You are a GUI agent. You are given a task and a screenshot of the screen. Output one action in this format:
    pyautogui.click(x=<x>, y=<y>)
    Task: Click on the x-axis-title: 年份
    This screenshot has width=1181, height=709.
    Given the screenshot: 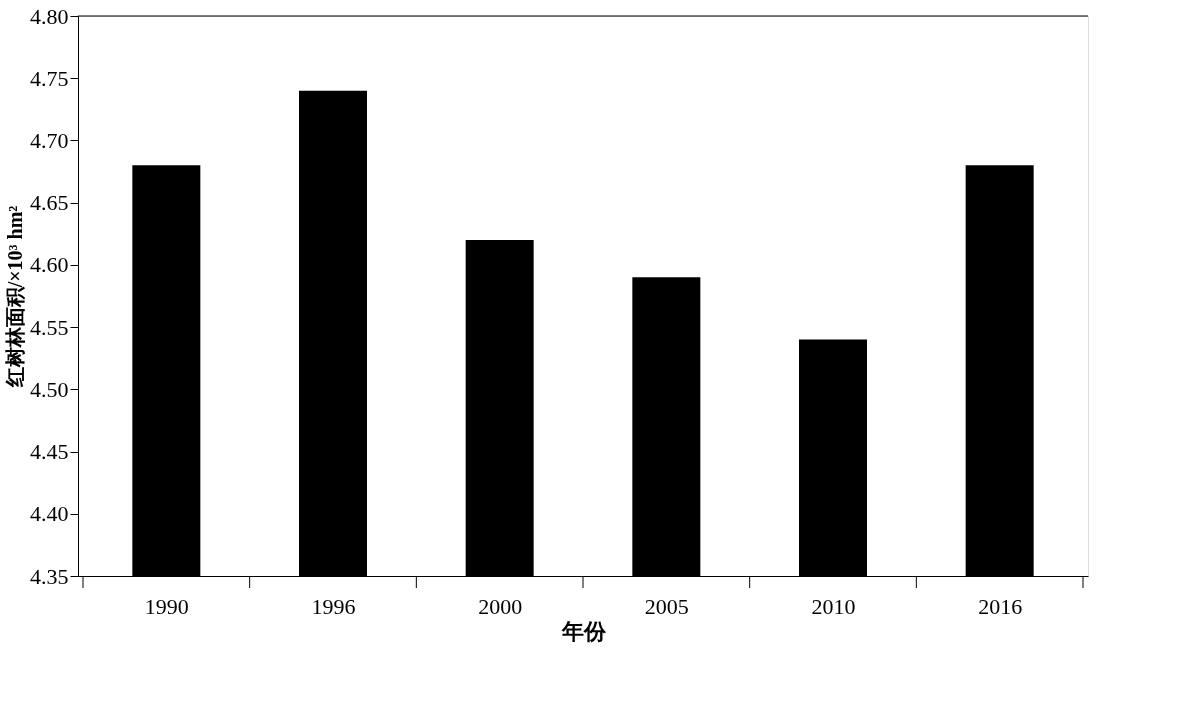 What is the action you would take?
    pyautogui.click(x=583, y=631)
    